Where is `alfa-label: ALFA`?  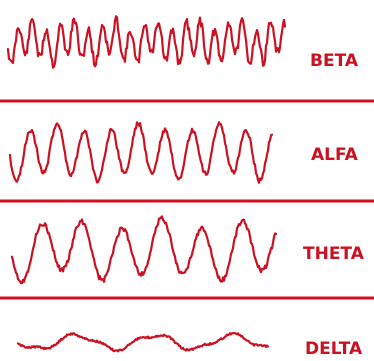 alfa-label: ALFA is located at coordinates (335, 155).